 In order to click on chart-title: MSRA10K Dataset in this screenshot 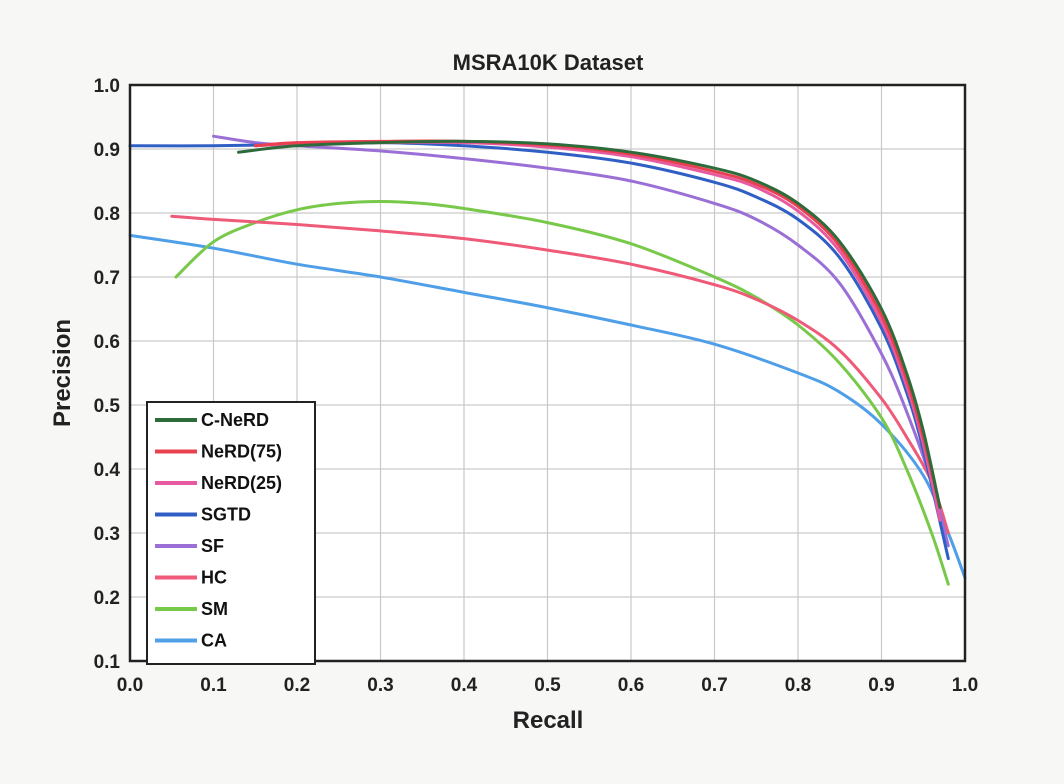, I will do `click(548, 62)`.